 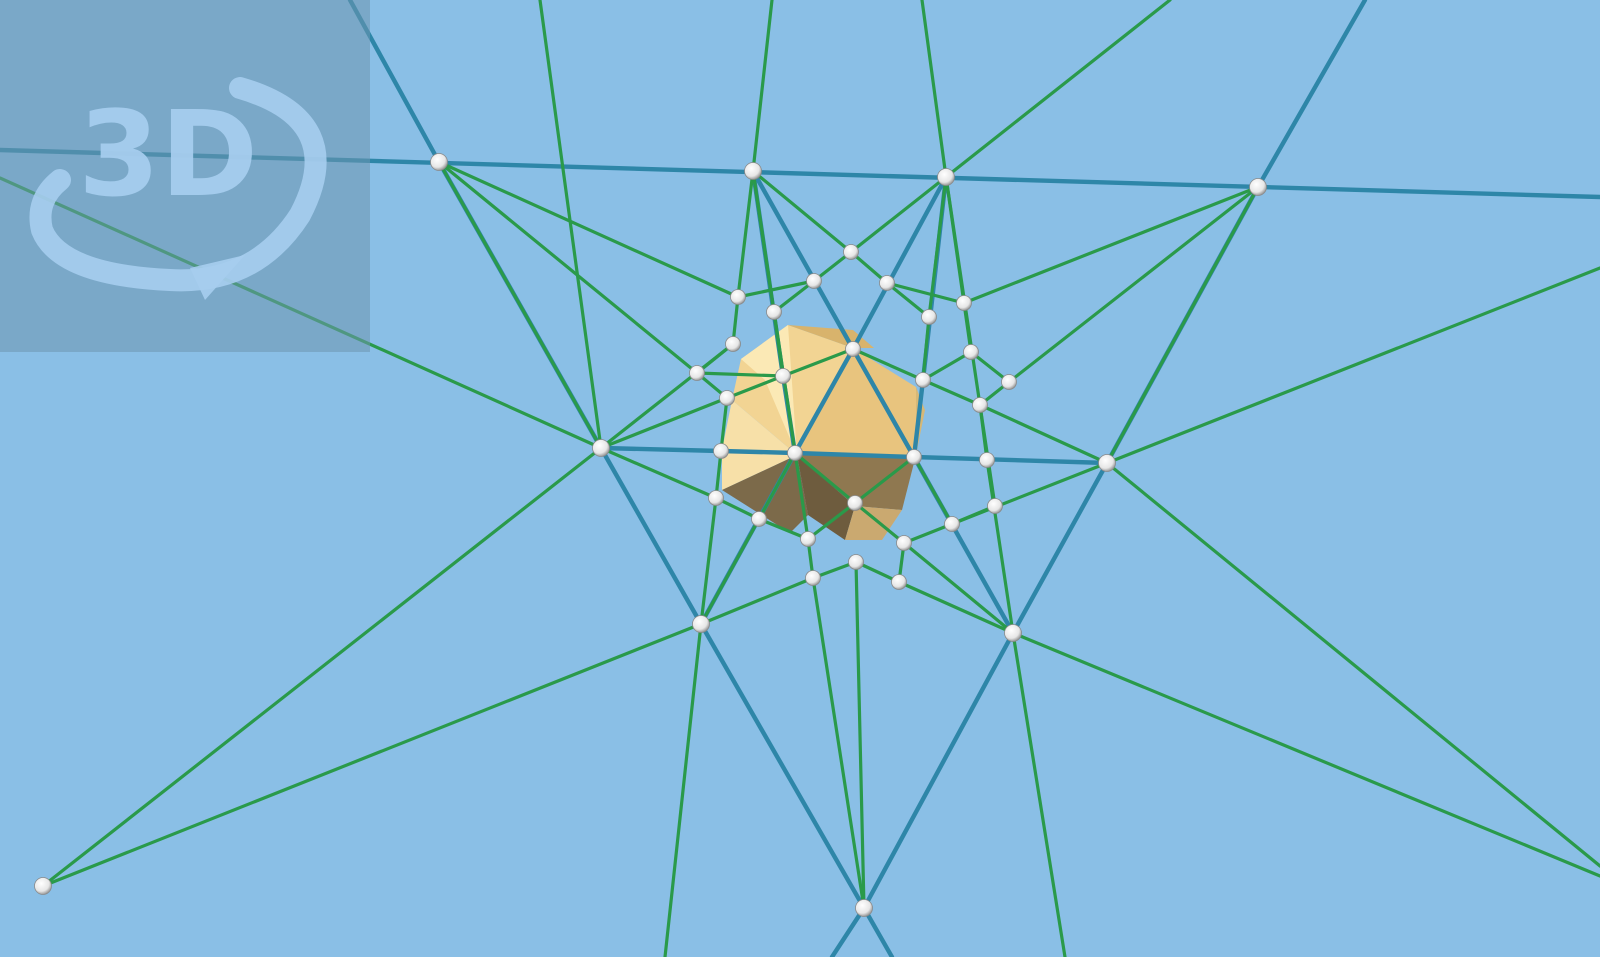 I want to click on rotate-3d-icon: 3D, so click(x=178, y=188).